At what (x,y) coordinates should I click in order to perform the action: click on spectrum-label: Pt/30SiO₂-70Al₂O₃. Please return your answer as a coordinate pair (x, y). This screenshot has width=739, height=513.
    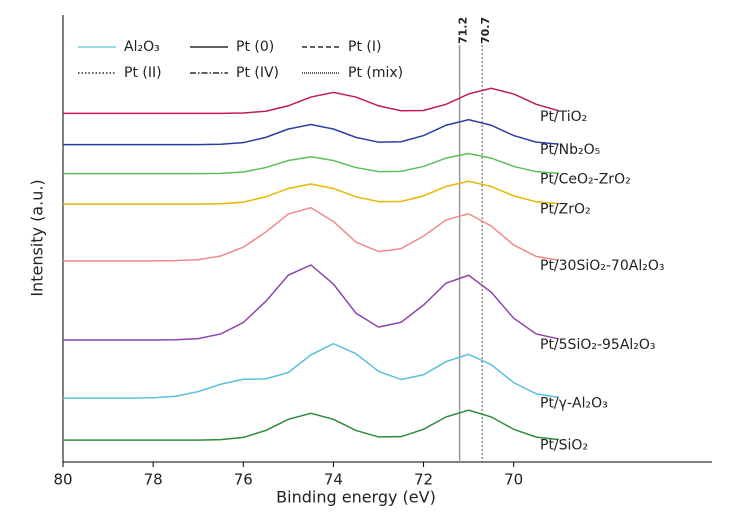
    Looking at the image, I should click on (602, 266).